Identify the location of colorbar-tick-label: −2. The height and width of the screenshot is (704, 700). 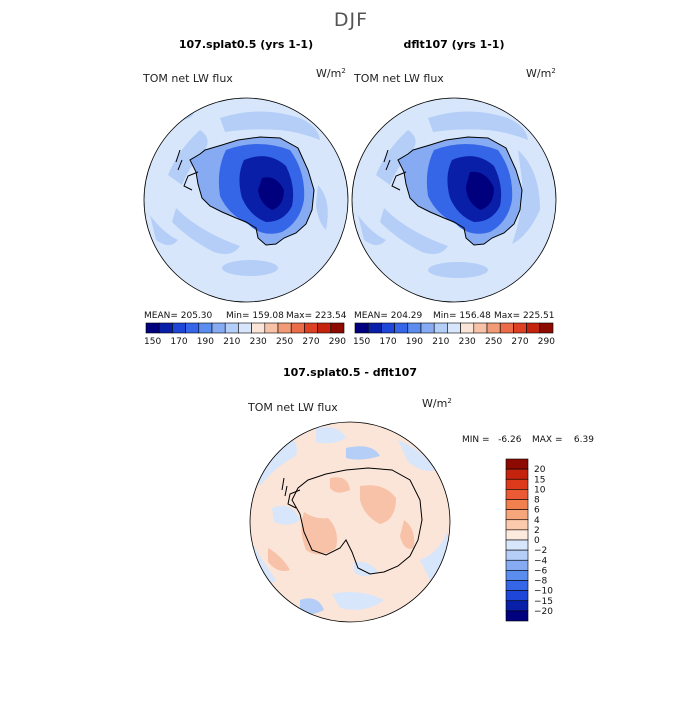
(540, 551).